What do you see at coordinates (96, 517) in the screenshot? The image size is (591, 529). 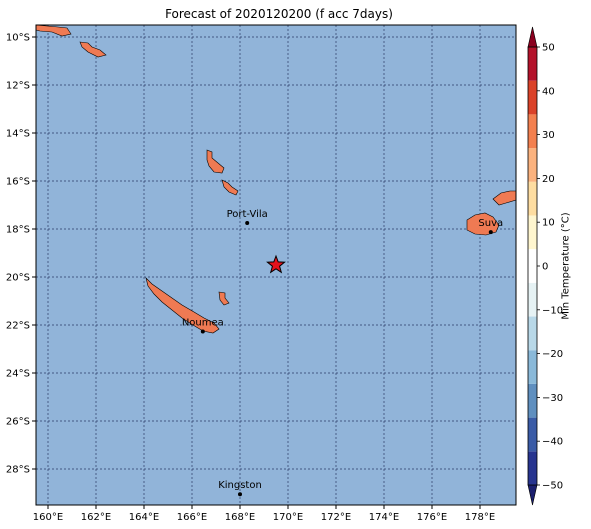 I see `tick-label-lon: 162°E` at bounding box center [96, 517].